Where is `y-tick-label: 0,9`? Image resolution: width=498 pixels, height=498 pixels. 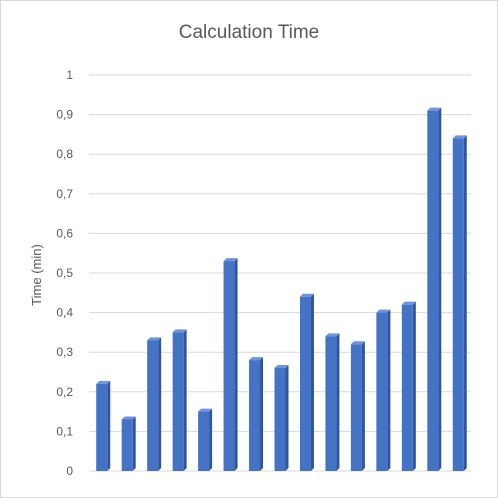
y-tick-label: 0,9 is located at coordinates (64, 115).